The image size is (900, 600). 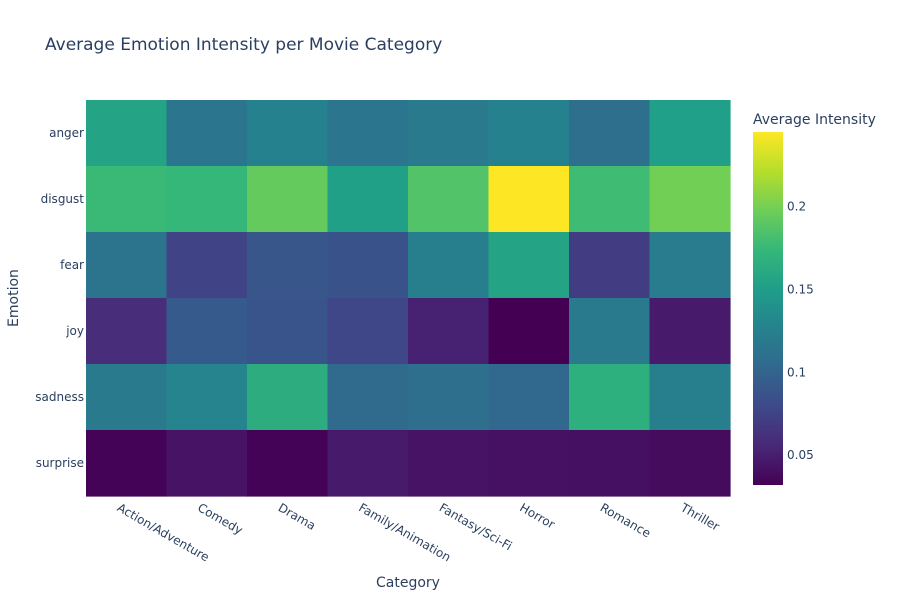 I want to click on colorbar-title: Average Intensity, so click(x=814, y=120).